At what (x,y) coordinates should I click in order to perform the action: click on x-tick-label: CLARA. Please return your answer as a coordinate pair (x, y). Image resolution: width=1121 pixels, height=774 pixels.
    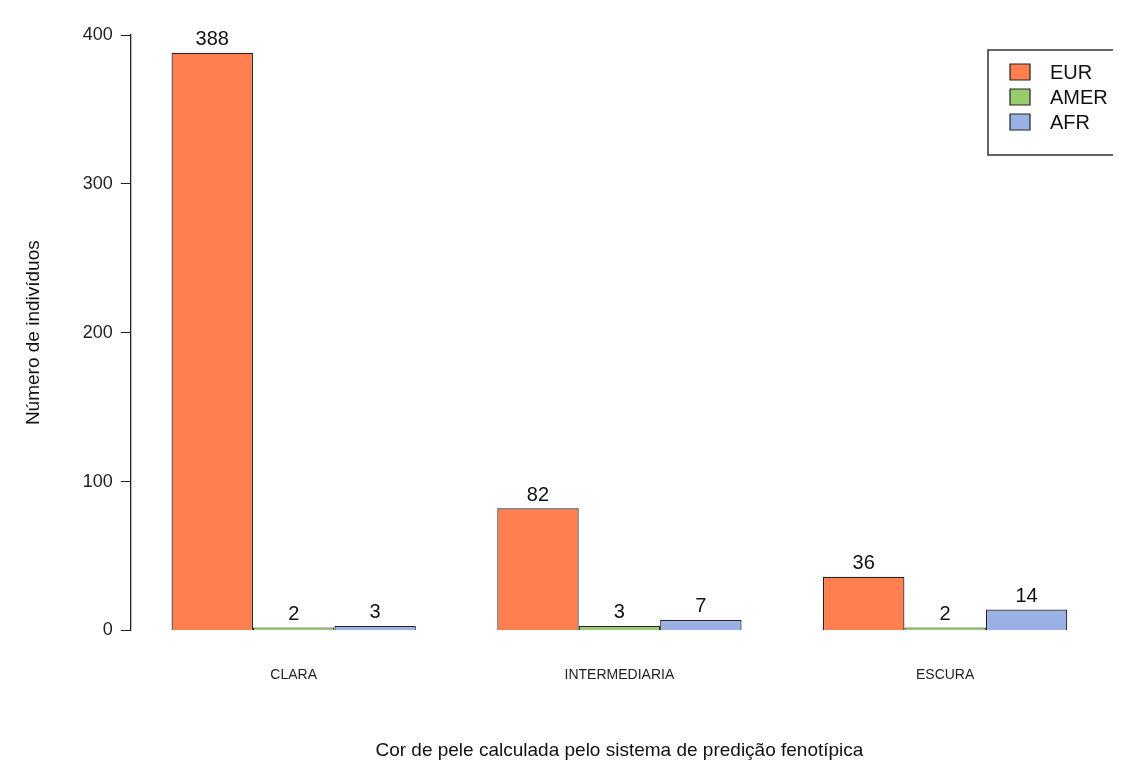
    Looking at the image, I should click on (294, 673).